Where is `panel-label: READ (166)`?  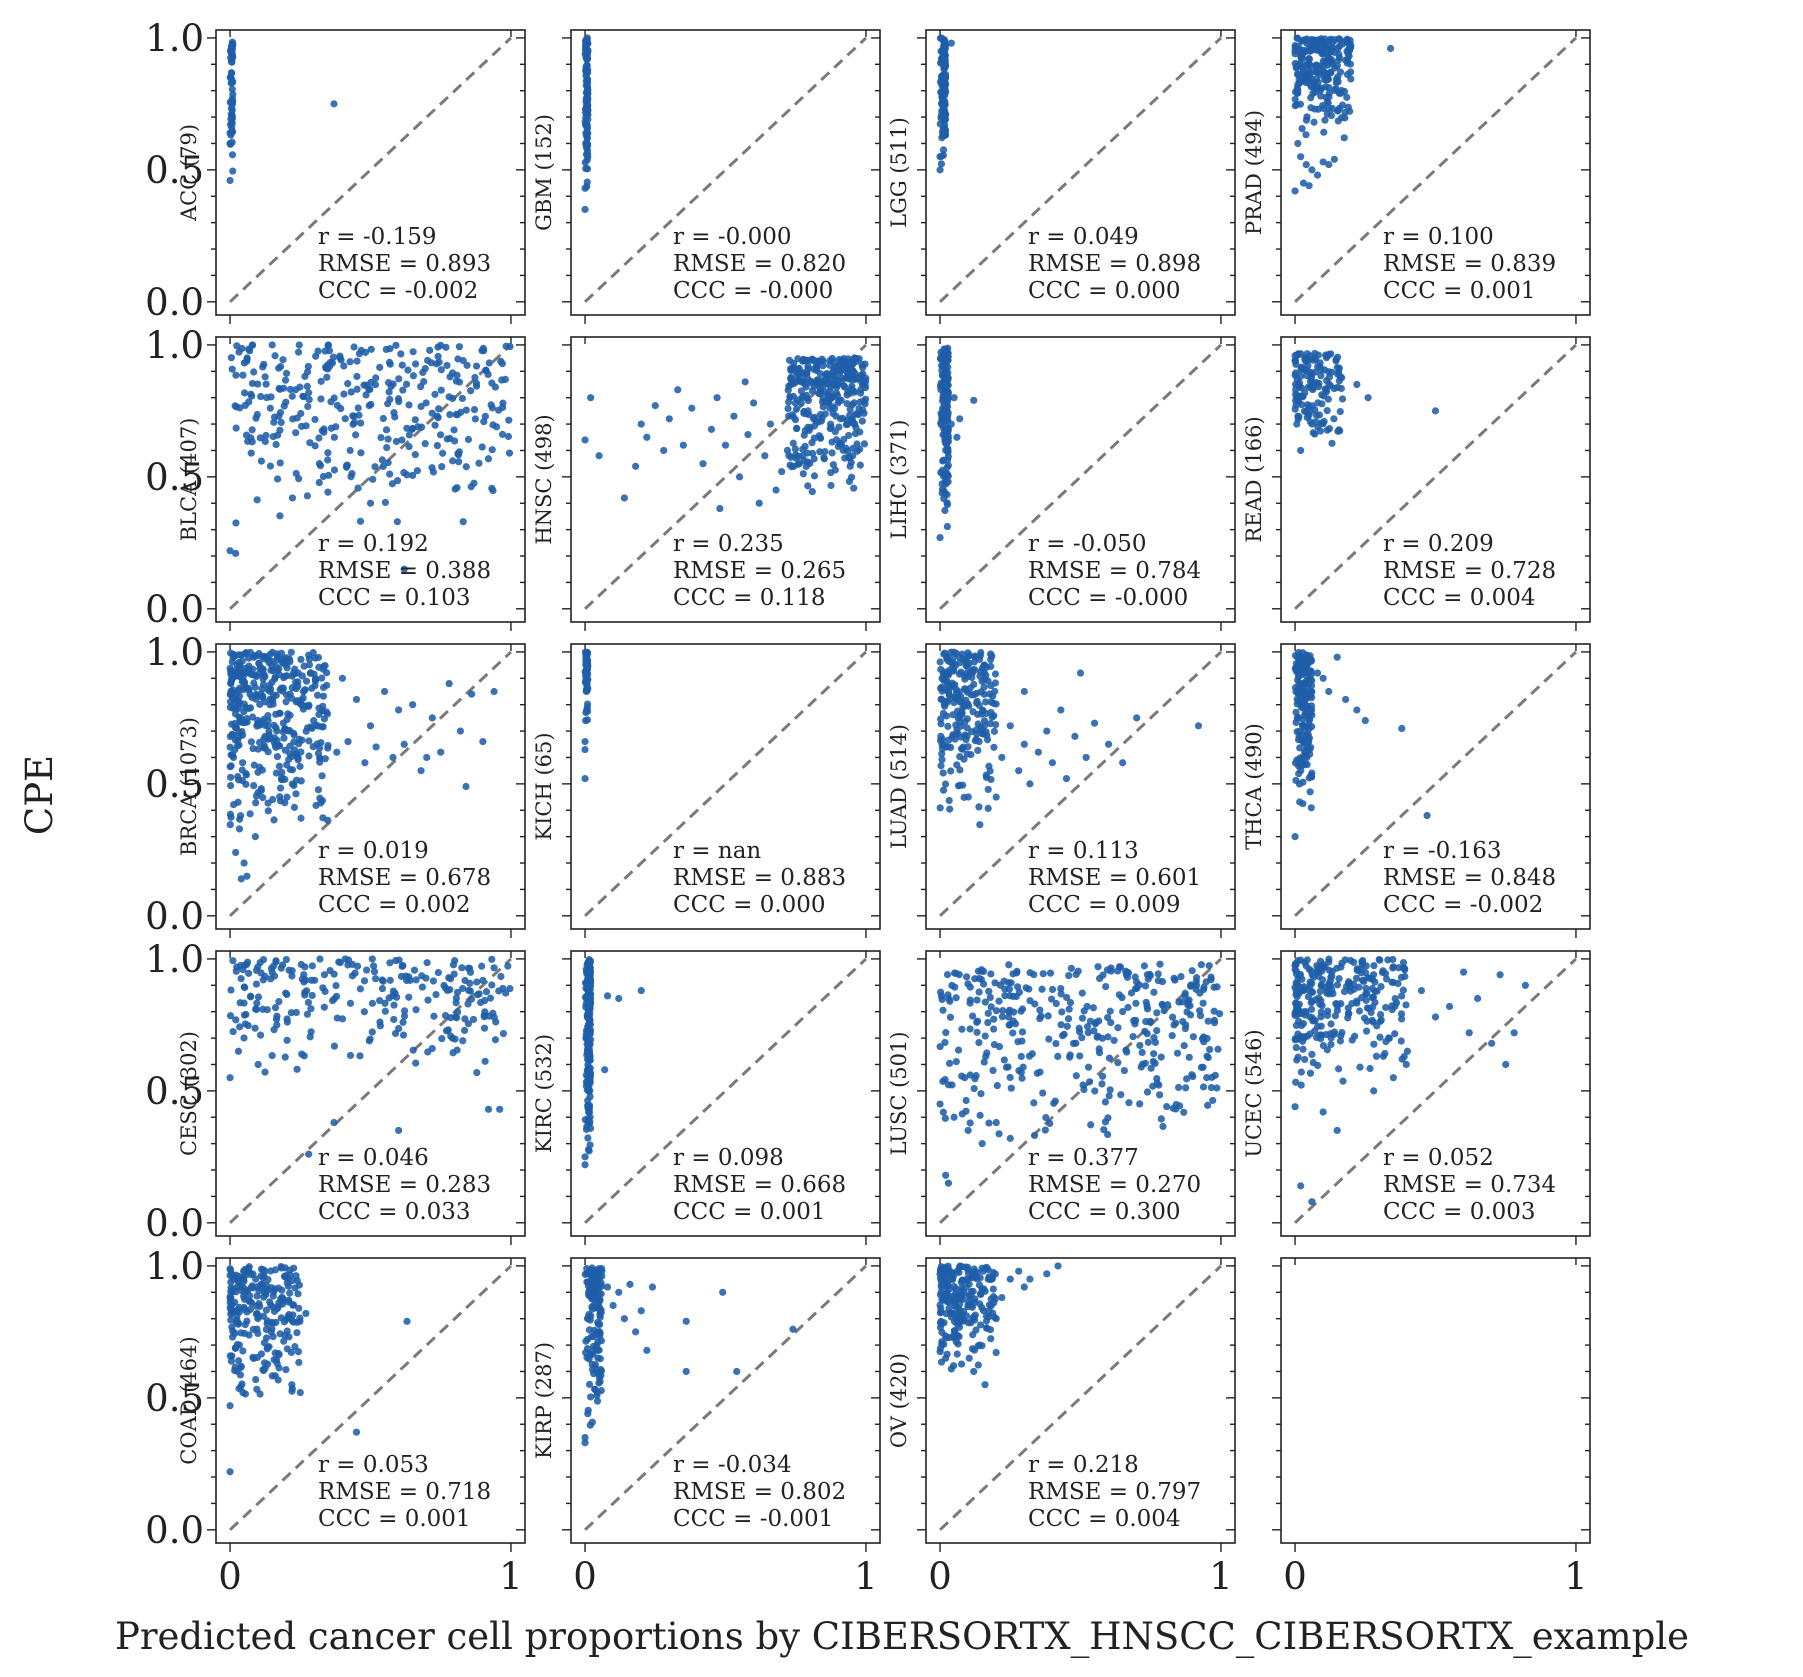
panel-label: READ (166) is located at coordinates (1254, 479).